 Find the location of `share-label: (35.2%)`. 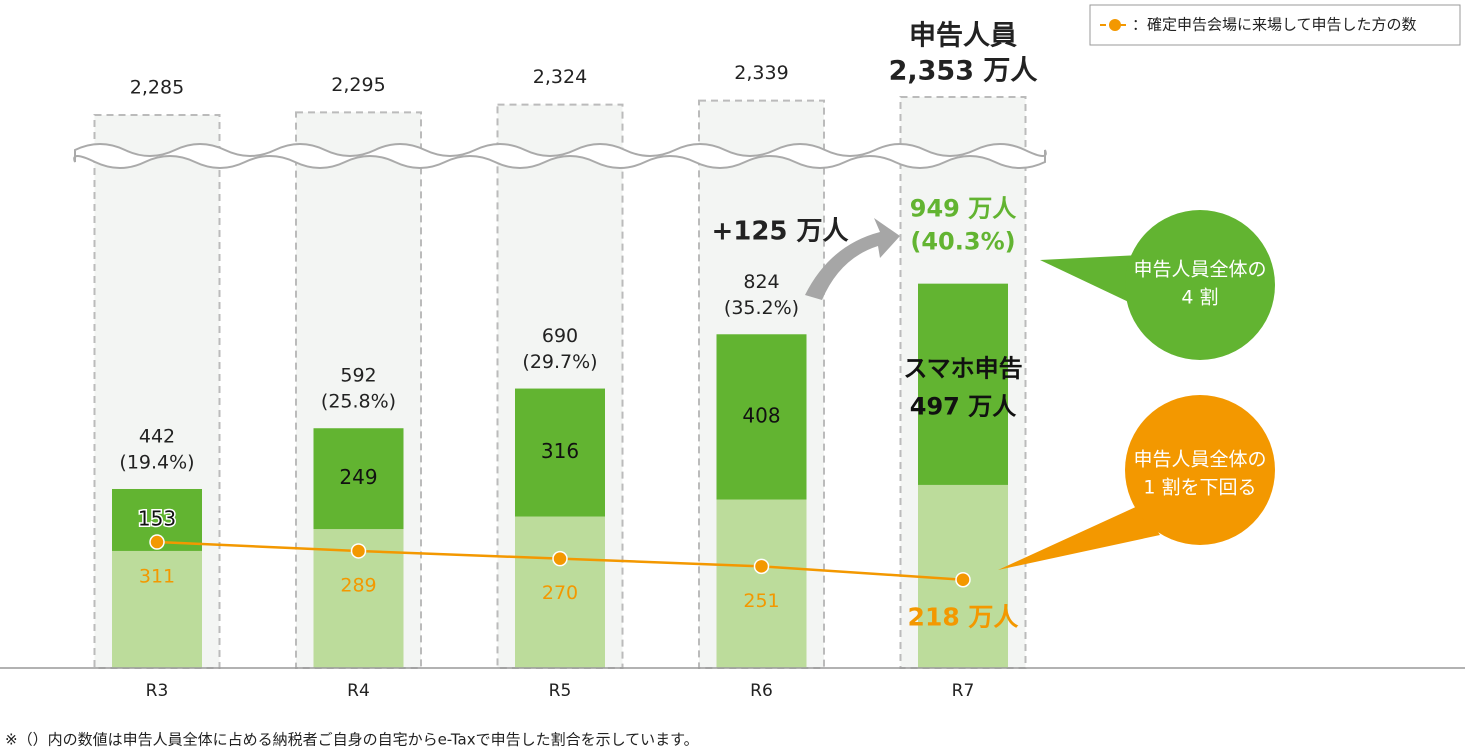

share-label: (35.2%) is located at coordinates (761, 308).